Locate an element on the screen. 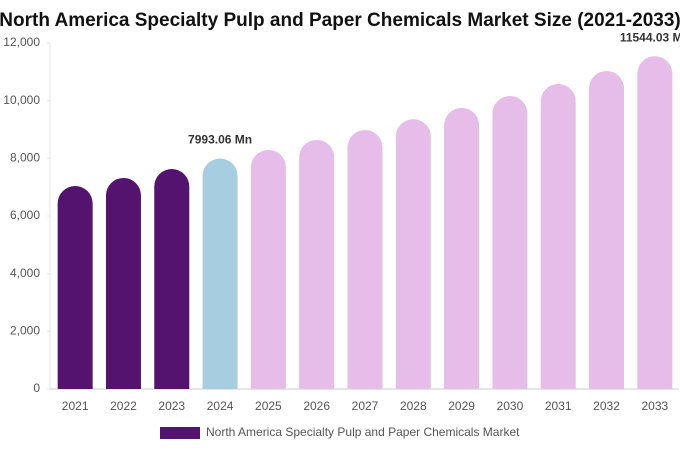 This screenshot has width=680, height=450. x-tick-label: 2031 is located at coordinates (558, 406).